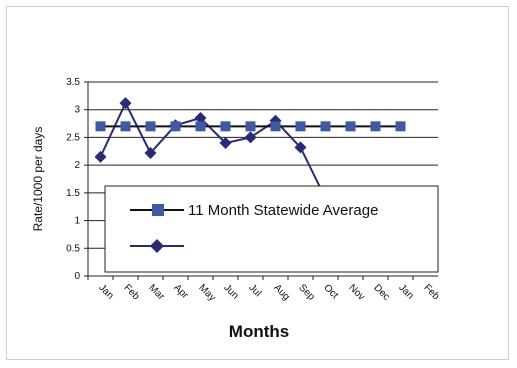  Describe the element at coordinates (281, 292) in the screenshot. I see `x-tick-label: Aug` at that location.